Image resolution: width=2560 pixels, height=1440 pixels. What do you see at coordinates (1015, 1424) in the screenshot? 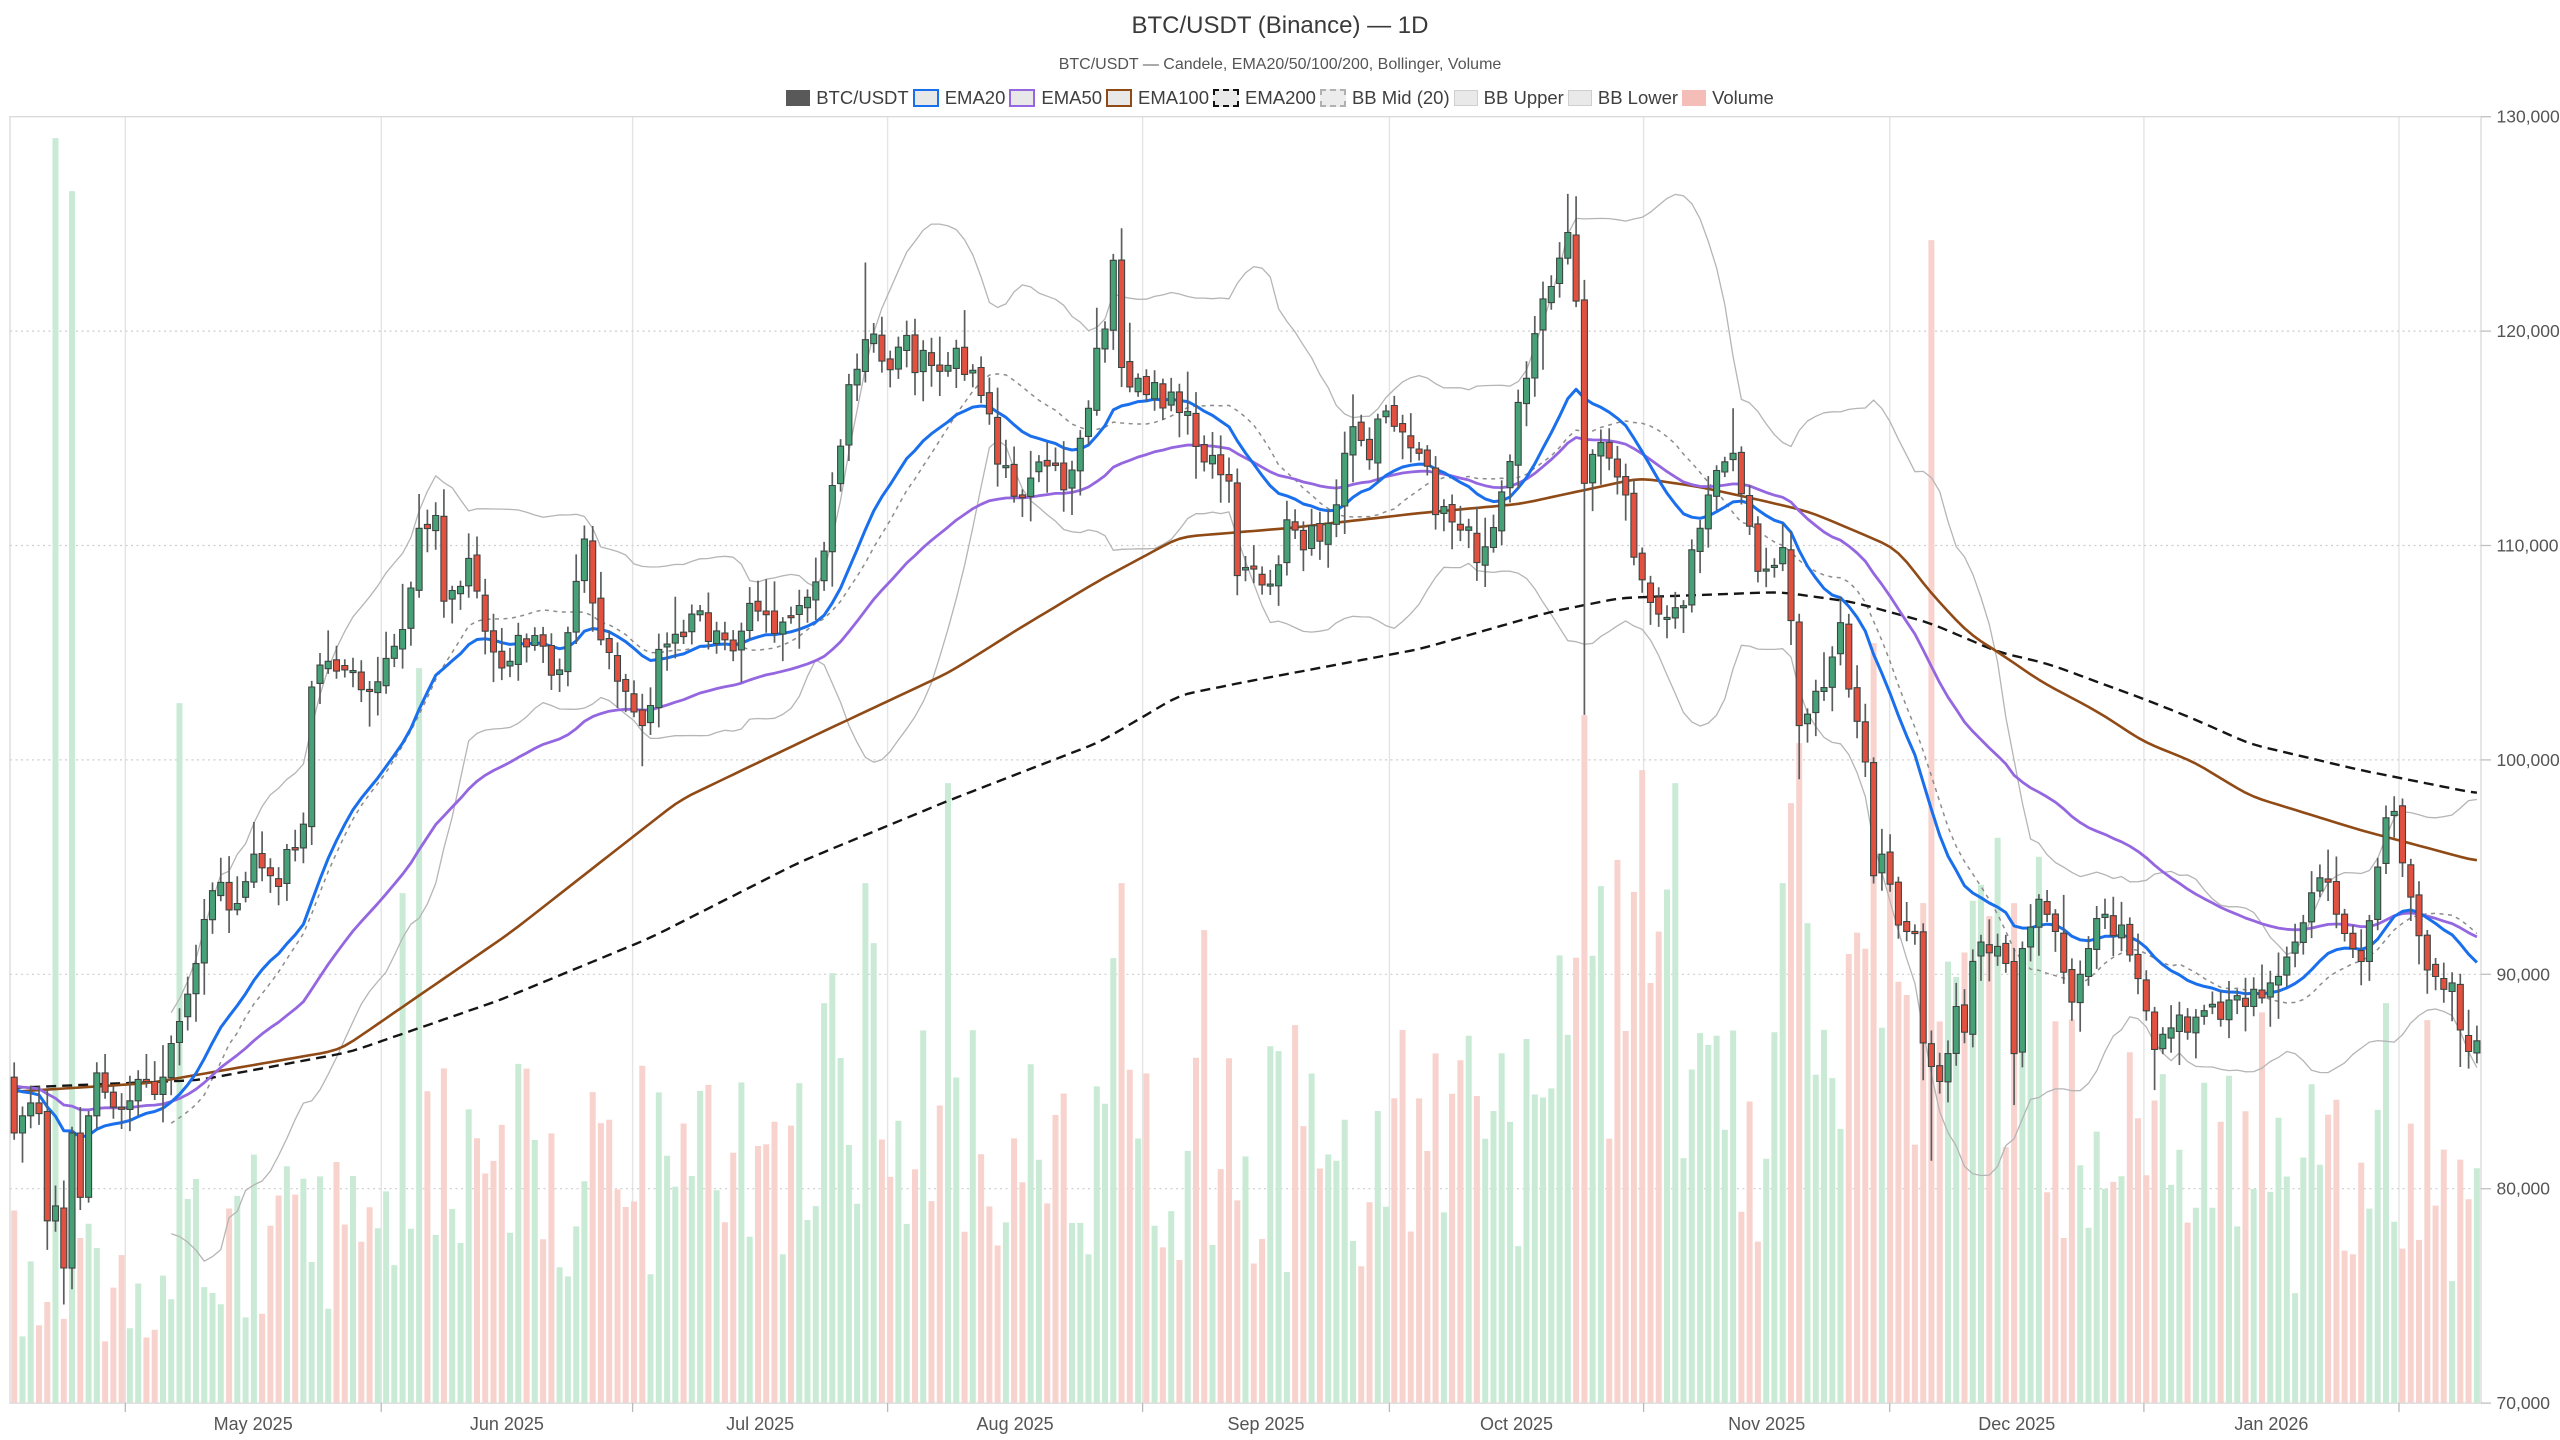
I see `svg-text: Aug 2025` at bounding box center [1015, 1424].